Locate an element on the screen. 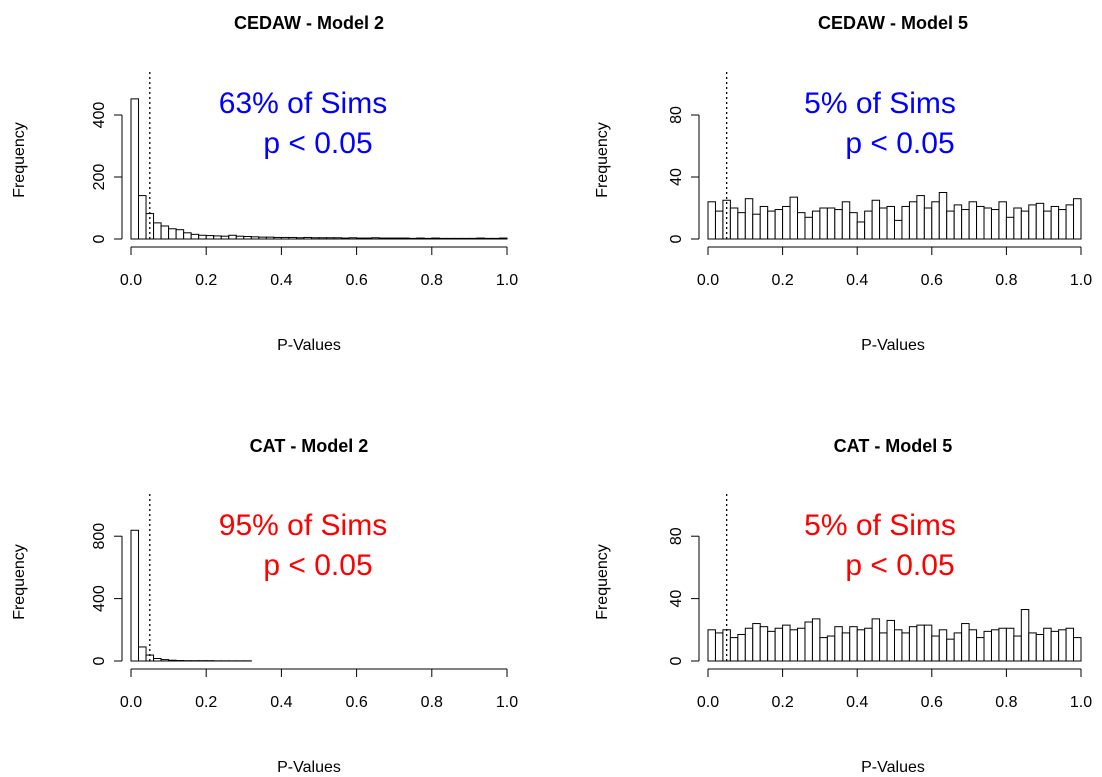  y-tick-label: 400 is located at coordinates (99, 115).